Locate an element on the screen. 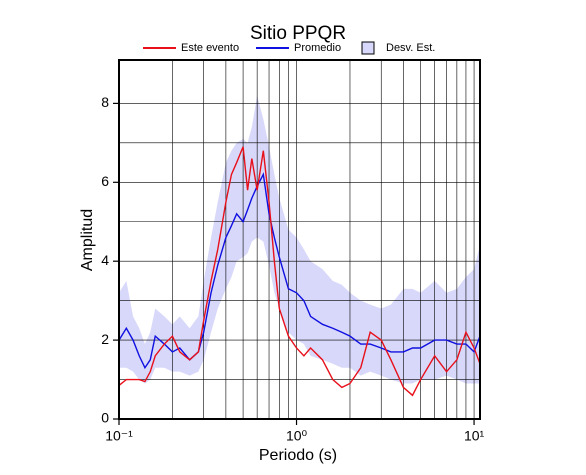  y-tick-label: 2 is located at coordinates (105, 339).